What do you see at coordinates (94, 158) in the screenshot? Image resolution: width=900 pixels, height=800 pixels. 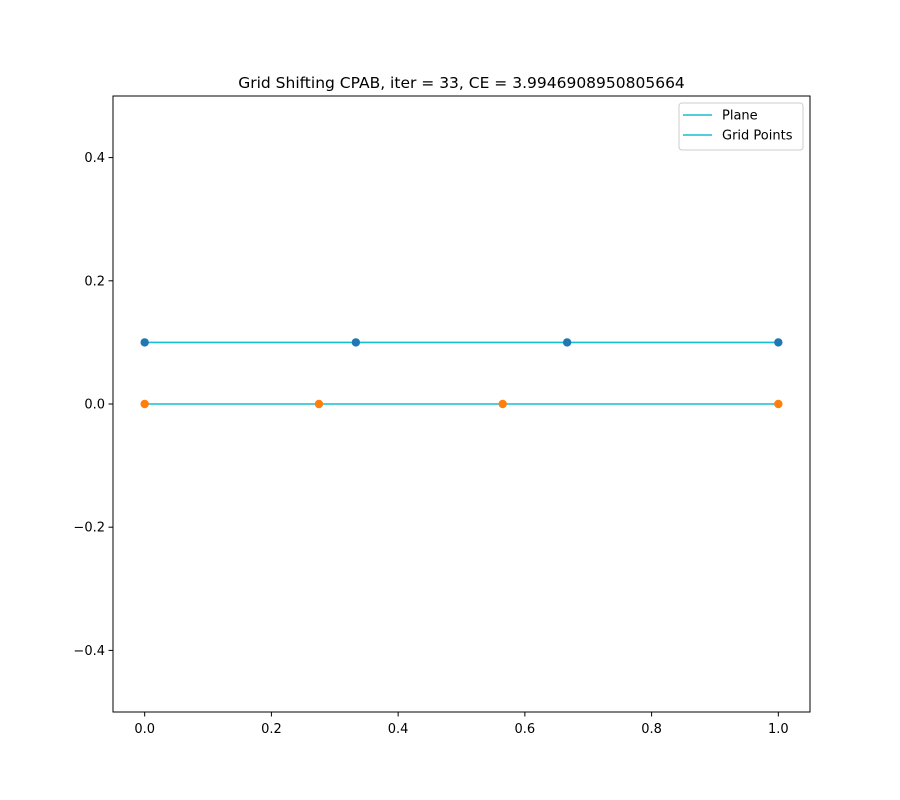 I see `y-tick-label: 0.4` at bounding box center [94, 158].